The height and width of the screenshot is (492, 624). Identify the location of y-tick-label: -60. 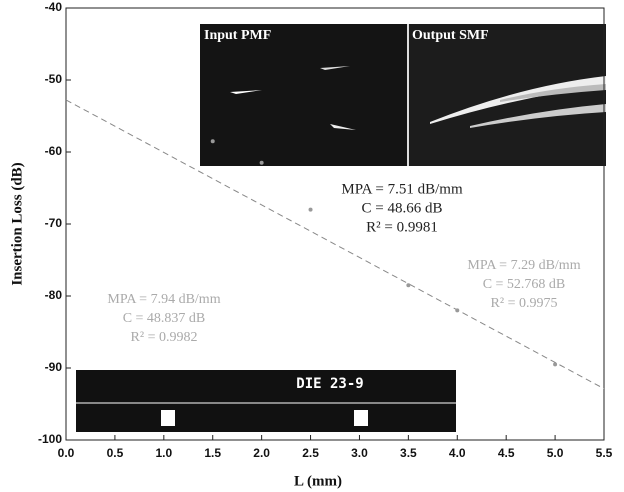
(54, 151).